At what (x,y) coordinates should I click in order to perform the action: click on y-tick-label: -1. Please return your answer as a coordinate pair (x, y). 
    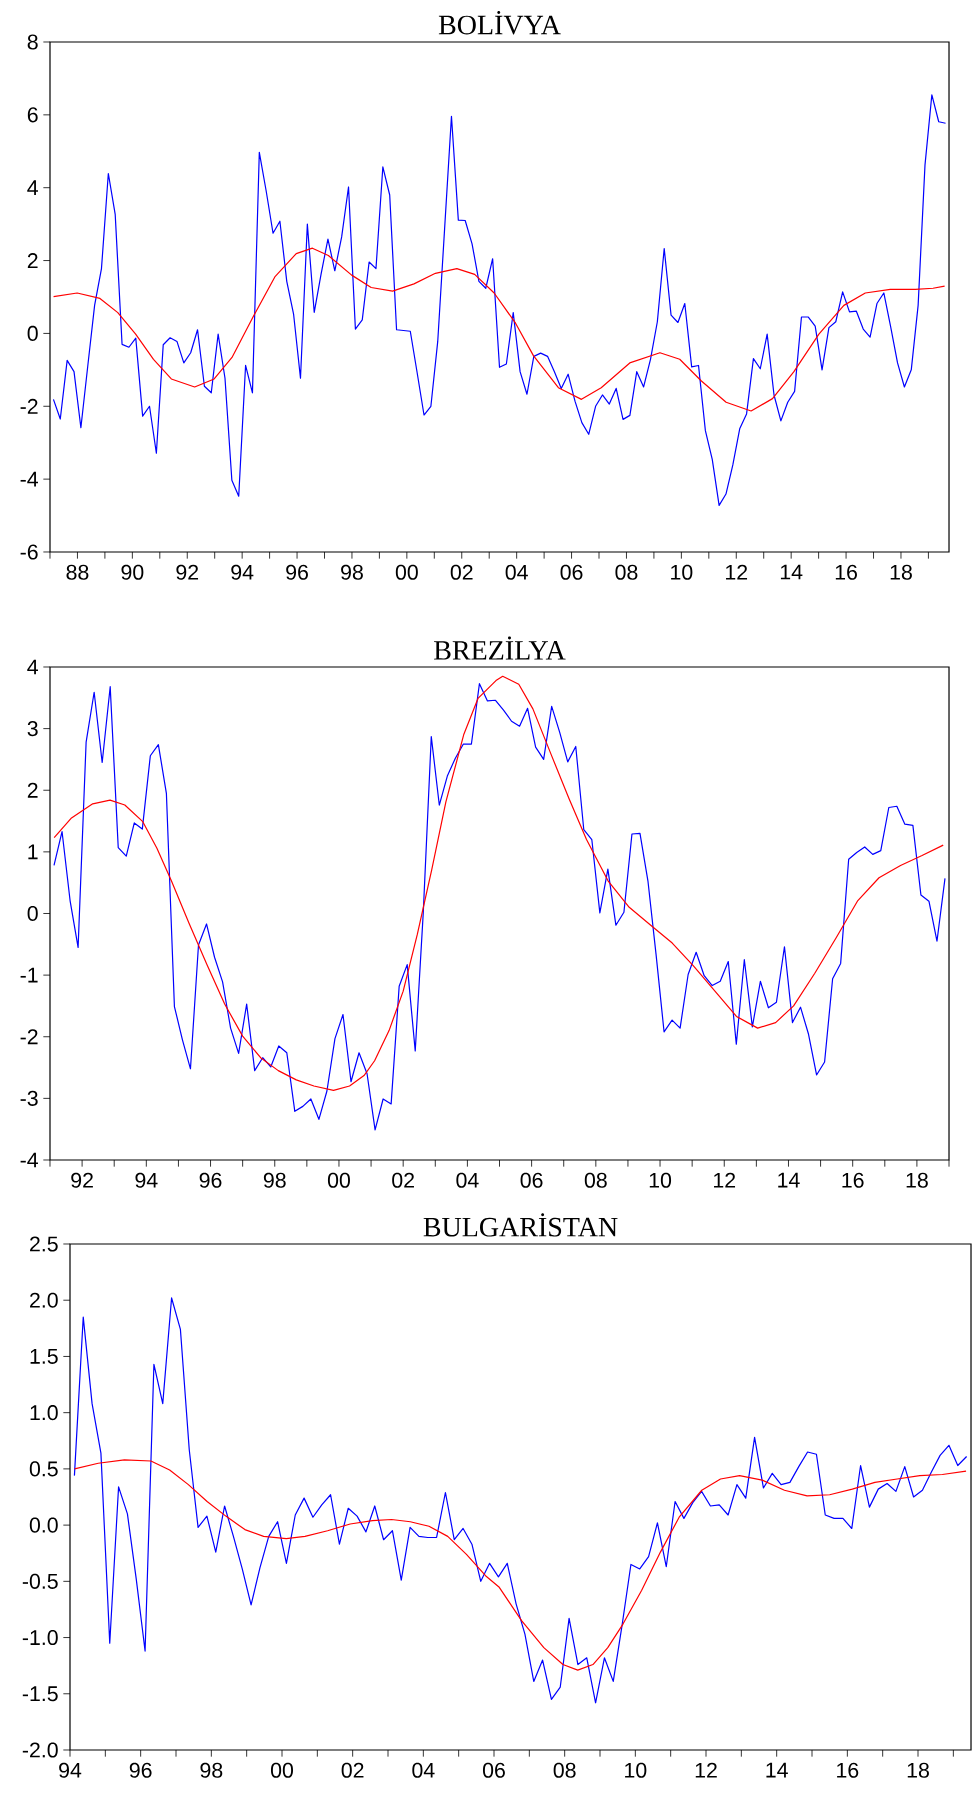
    Looking at the image, I should click on (29, 975).